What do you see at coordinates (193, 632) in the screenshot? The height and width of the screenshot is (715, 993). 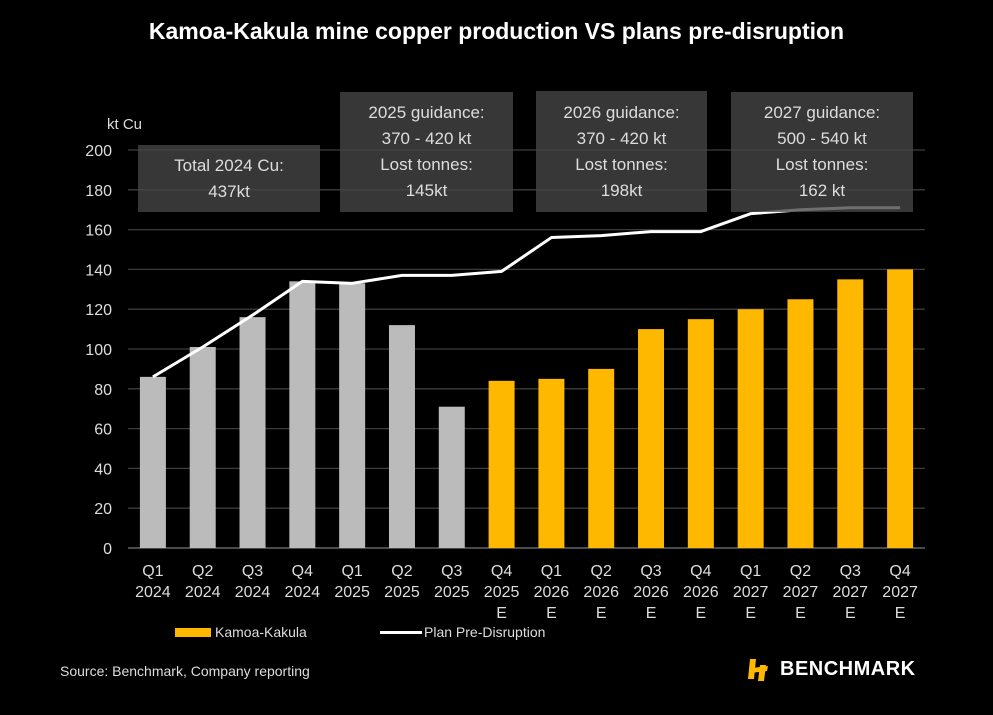 I see `legend-swatch-bar` at bounding box center [193, 632].